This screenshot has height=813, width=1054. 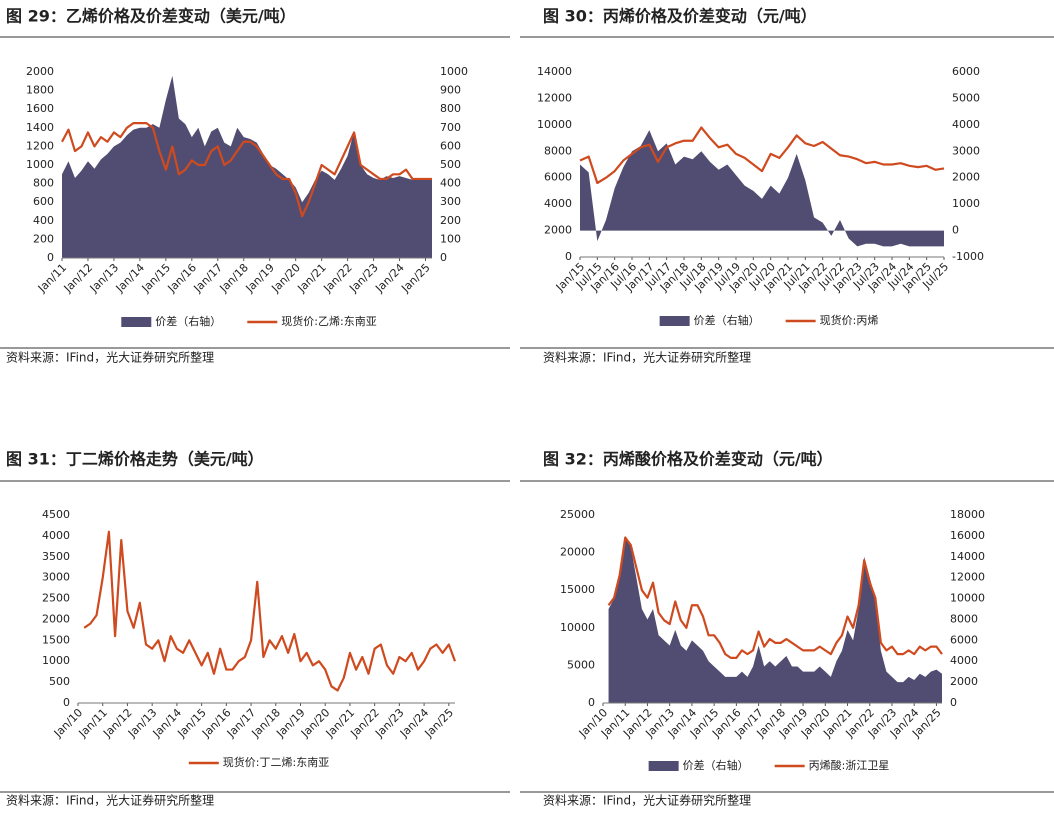 What do you see at coordinates (151, 16) in the screenshot?
I see `chart-title: 图 29：乙烯价格及价差变动（美元/吨）` at bounding box center [151, 16].